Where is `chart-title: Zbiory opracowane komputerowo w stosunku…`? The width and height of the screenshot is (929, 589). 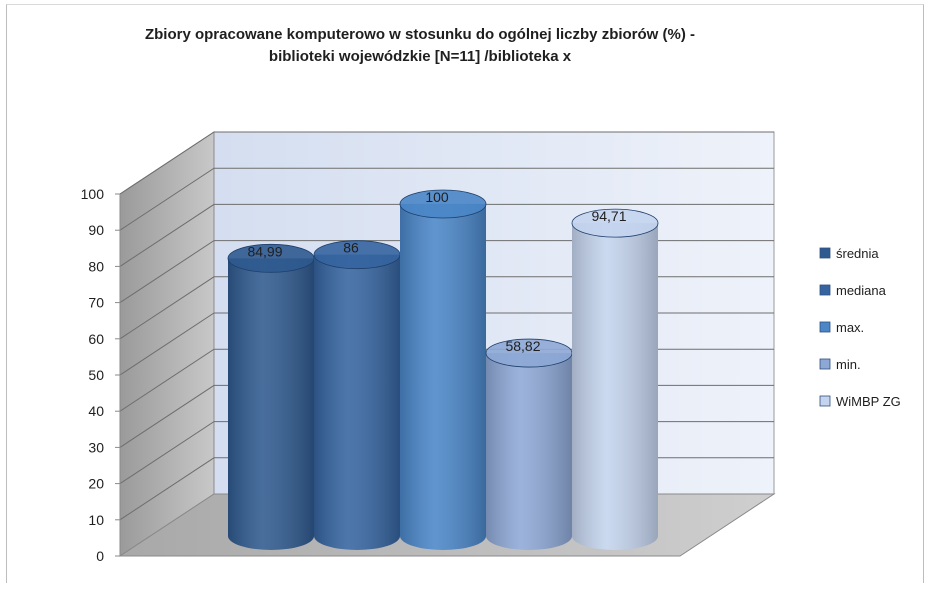
chart-title: Zbiory opracowane komputerowo w stosunku… is located at coordinates (420, 46).